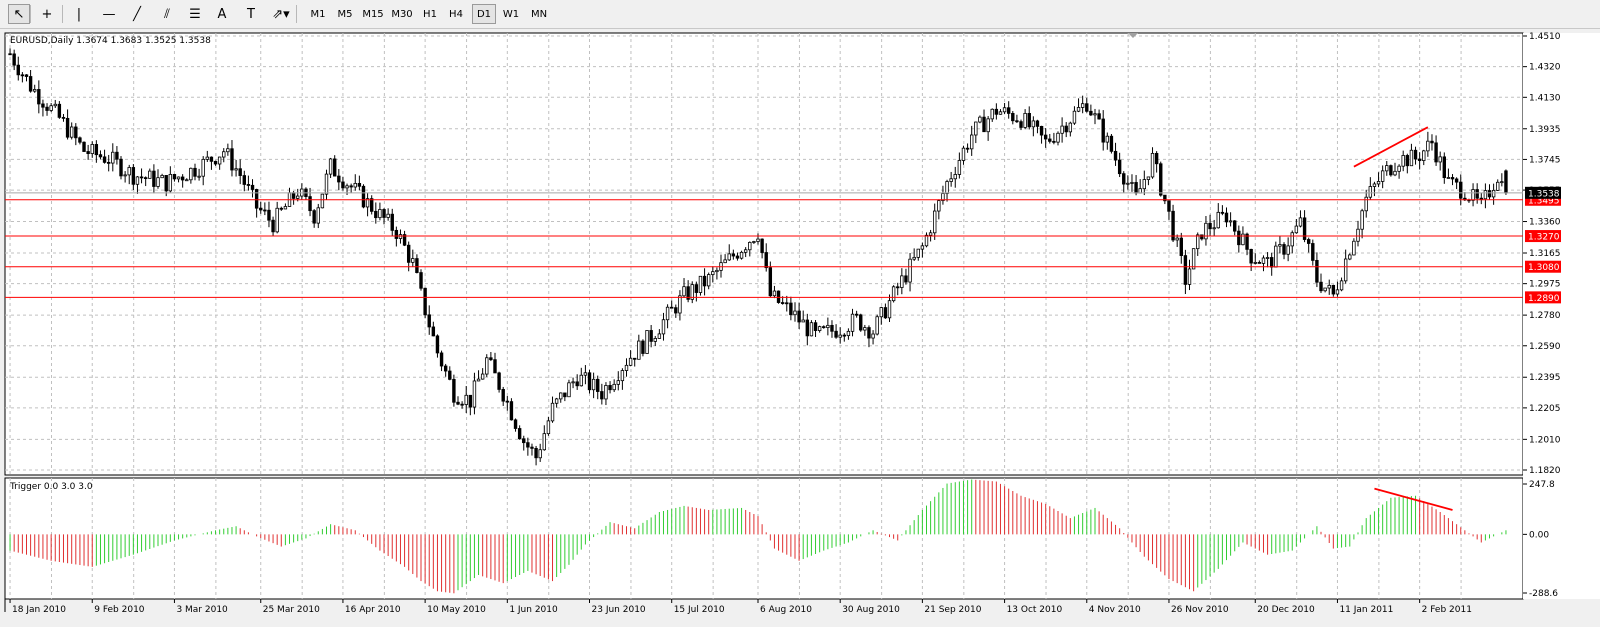  Describe the element at coordinates (19, 14) in the screenshot. I see `cursor-icon: ↖` at that location.